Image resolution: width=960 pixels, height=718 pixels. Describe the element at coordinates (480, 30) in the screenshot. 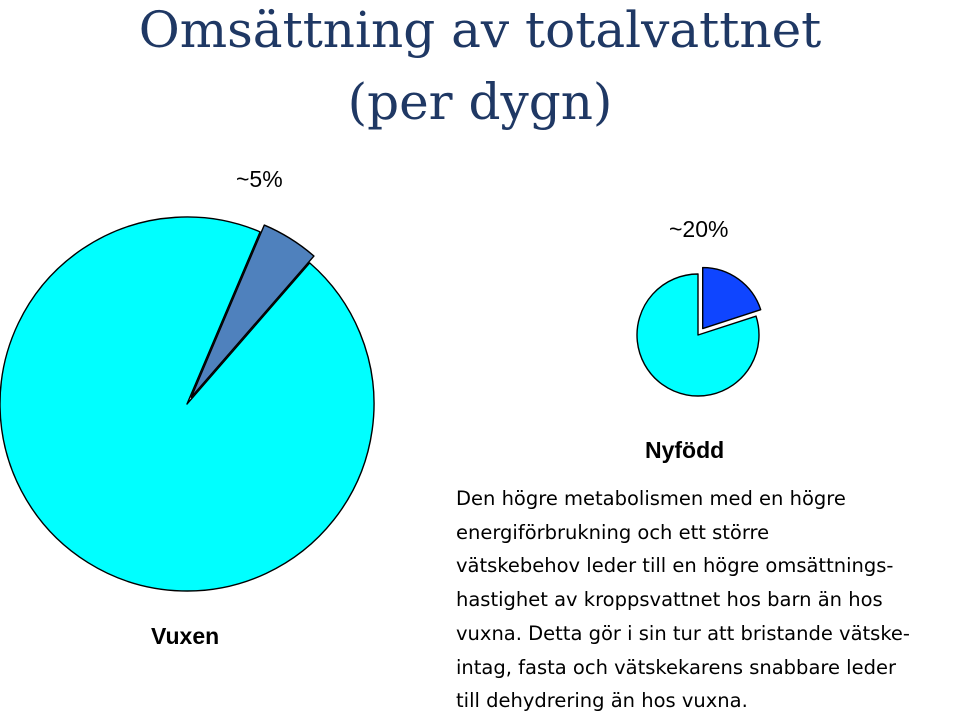

I see `title-line-1: Omsättning av totalvattnet` at that location.